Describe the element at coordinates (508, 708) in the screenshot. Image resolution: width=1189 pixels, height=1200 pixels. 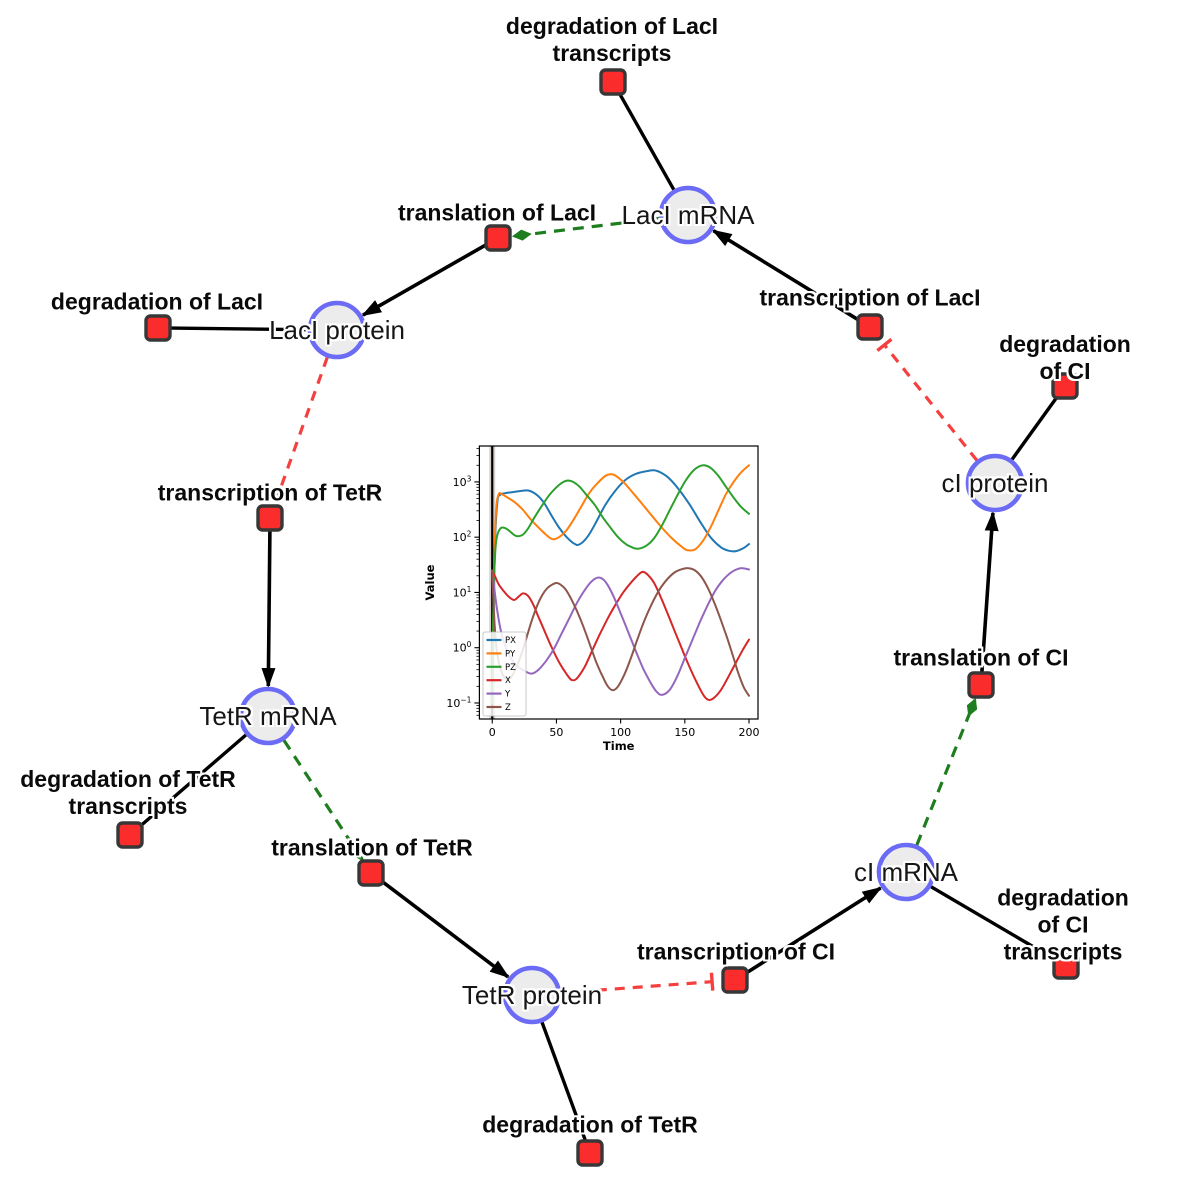
I see `legend-label-Z: Z` at that location.